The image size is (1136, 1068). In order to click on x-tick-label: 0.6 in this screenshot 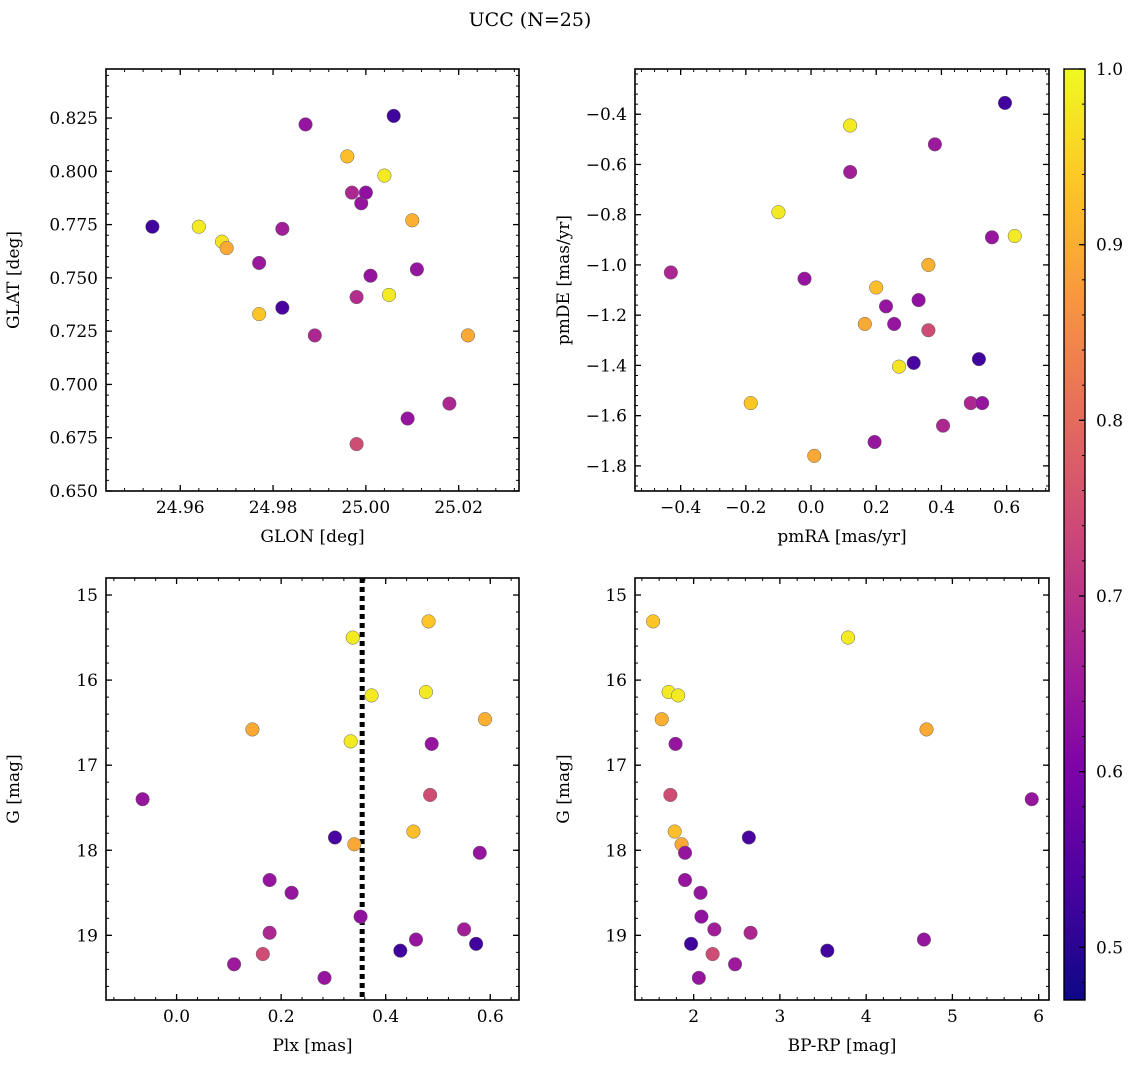, I will do `click(1006, 508)`.